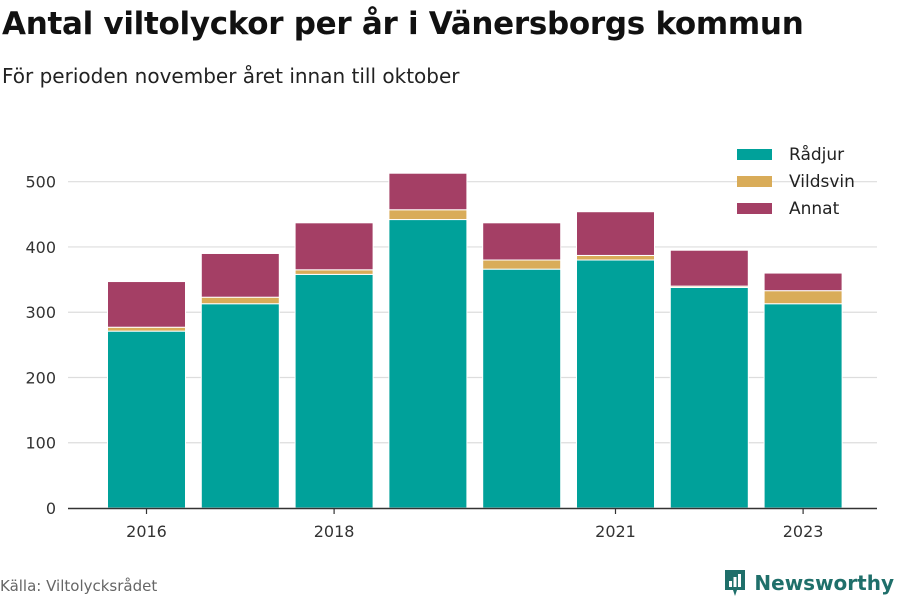 This screenshot has height=600, width=900. Describe the element at coordinates (522, 241) in the screenshot. I see `bar-annat-2020` at that location.